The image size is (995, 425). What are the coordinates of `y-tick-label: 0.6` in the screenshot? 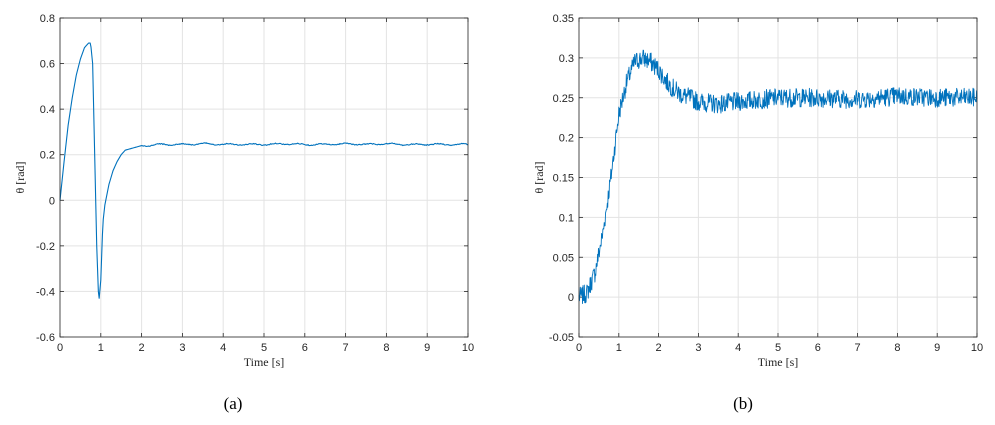 It's located at (47, 65).